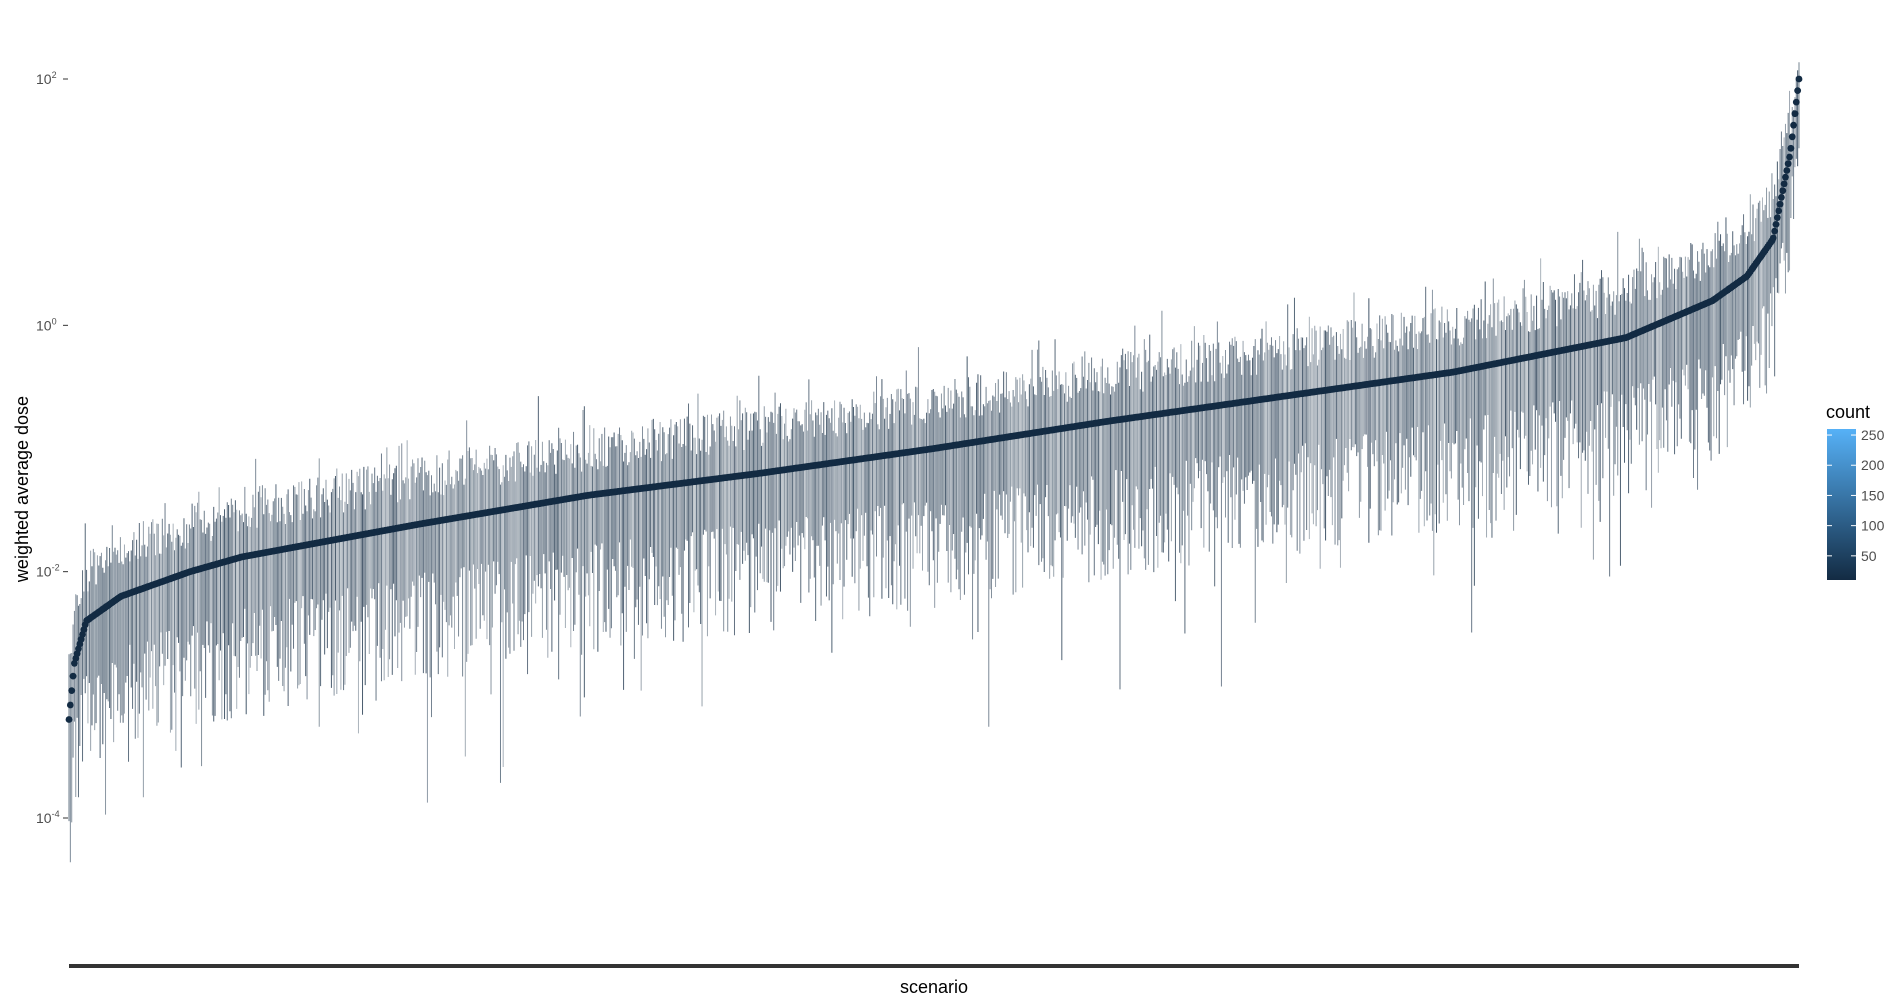  What do you see at coordinates (934, 987) in the screenshot?
I see `x-axis-title: scenario` at bounding box center [934, 987].